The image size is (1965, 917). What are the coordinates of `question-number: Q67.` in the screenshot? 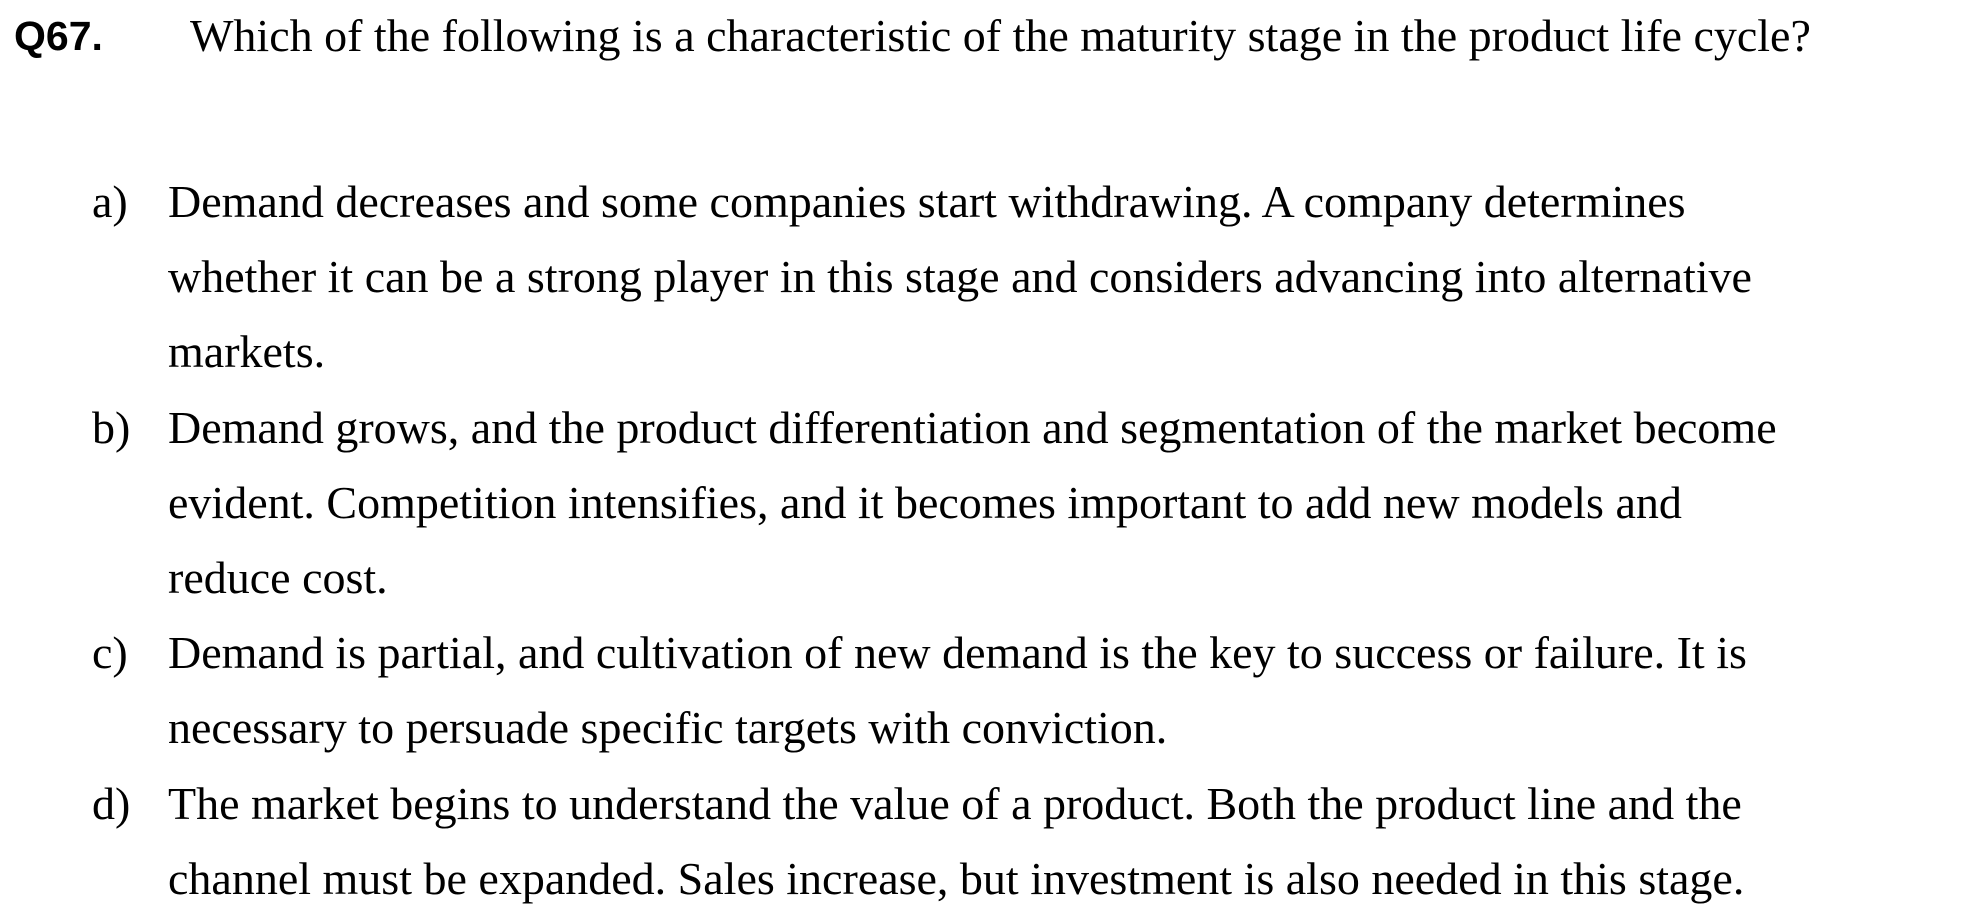 It's located at (58, 36).